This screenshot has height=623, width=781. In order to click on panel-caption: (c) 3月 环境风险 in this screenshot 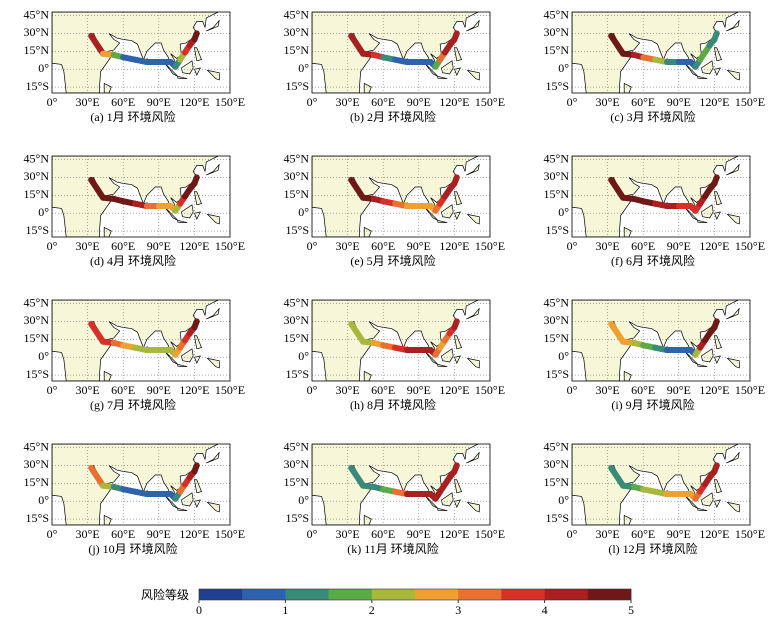, I will do `click(652, 116)`.